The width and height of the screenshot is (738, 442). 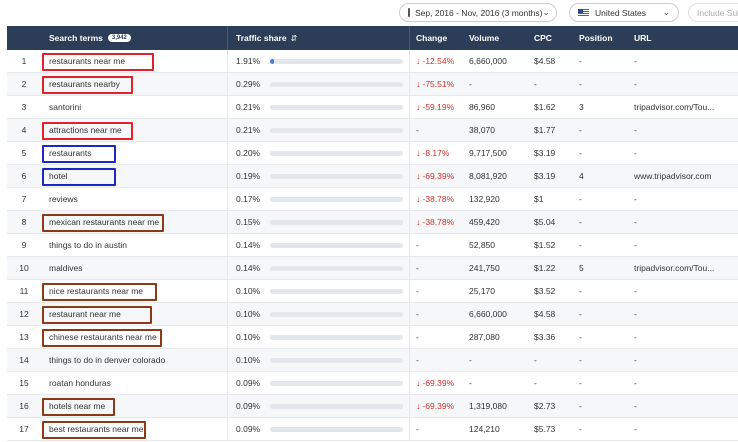 I want to click on search-term: restaurants nearby, so click(x=84, y=84).